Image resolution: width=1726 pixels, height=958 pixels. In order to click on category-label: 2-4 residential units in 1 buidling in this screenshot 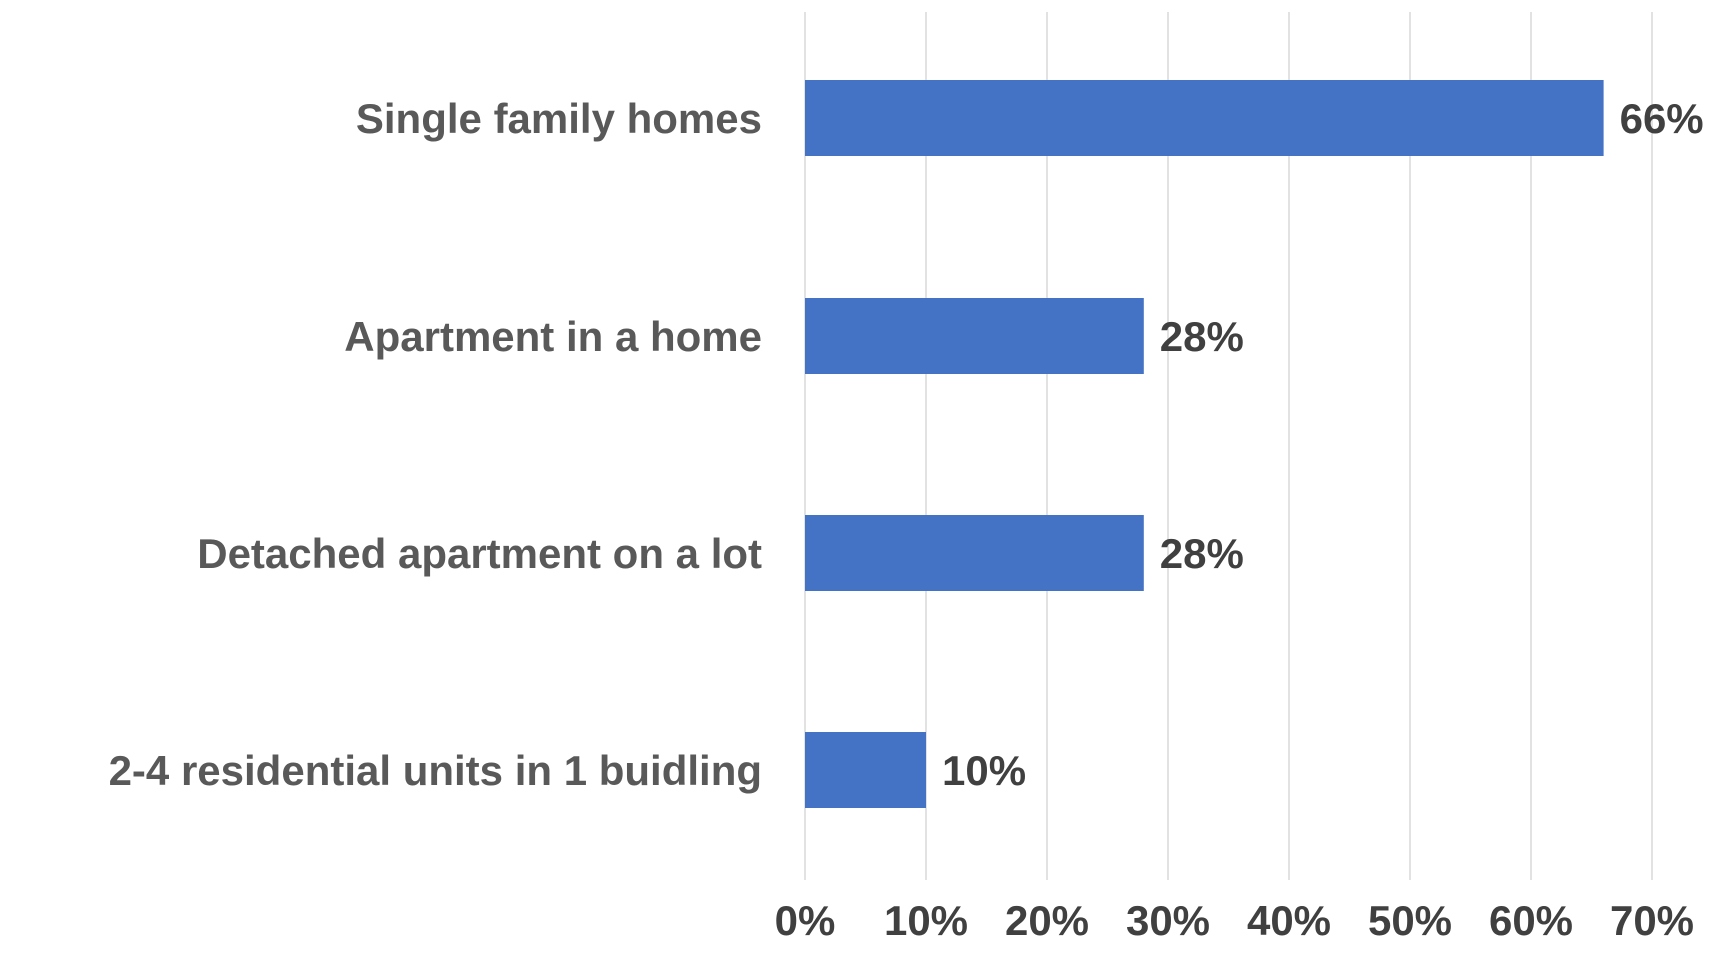, I will do `click(435, 770)`.